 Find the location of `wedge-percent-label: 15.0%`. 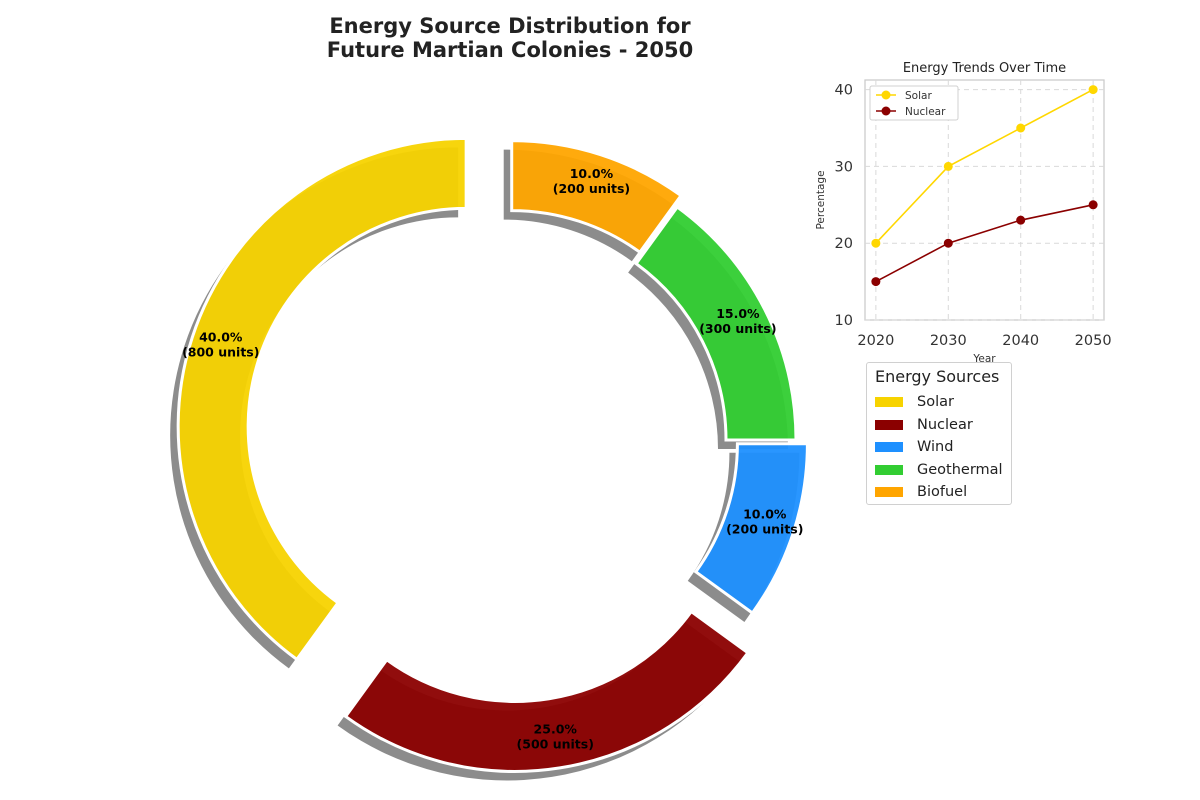

wedge-percent-label: 15.0% is located at coordinates (738, 313).